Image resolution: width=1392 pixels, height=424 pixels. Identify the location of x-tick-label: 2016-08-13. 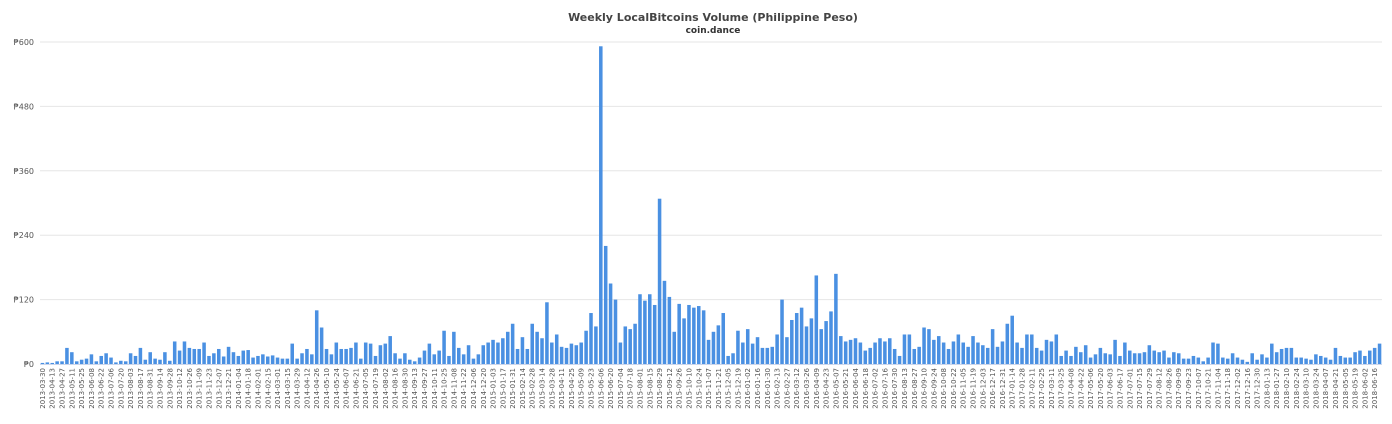
(905, 388).